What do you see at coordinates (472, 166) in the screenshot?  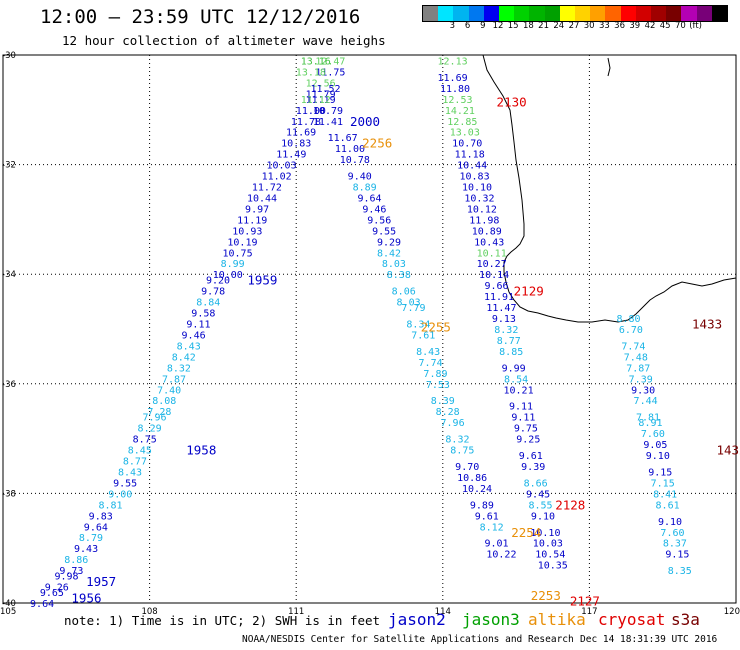 I see `swh-value: 10.44` at bounding box center [472, 166].